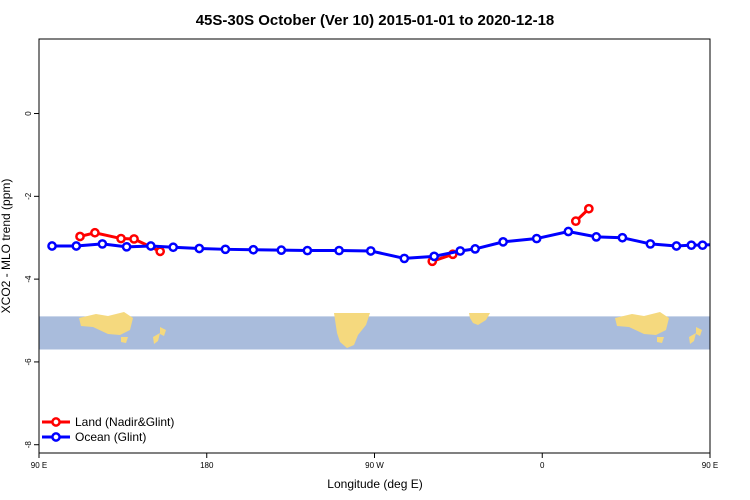 The image size is (750, 500). Describe the element at coordinates (374, 484) in the screenshot. I see `x-axis-label: Longitude (deg E)` at that location.